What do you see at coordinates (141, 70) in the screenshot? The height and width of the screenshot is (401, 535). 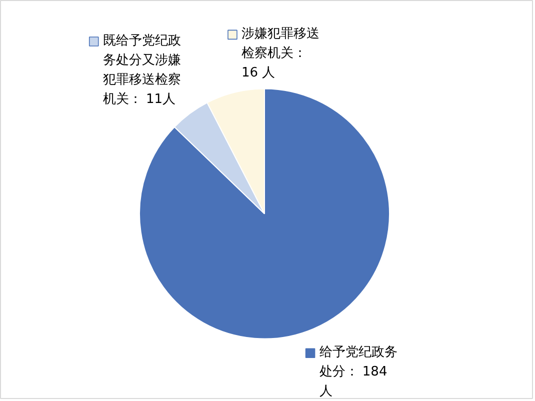 I see `legend-label: 既给予党纪政务处分又涉嫌犯罪移送检察机关： 11人` at bounding box center [141, 70].